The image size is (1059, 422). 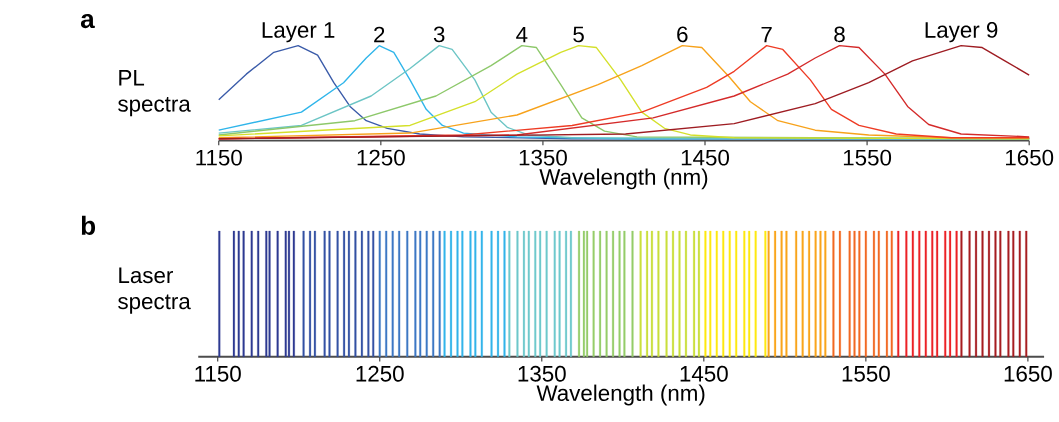 What do you see at coordinates (578, 34) in the screenshot?
I see `annotation: 5` at bounding box center [578, 34].